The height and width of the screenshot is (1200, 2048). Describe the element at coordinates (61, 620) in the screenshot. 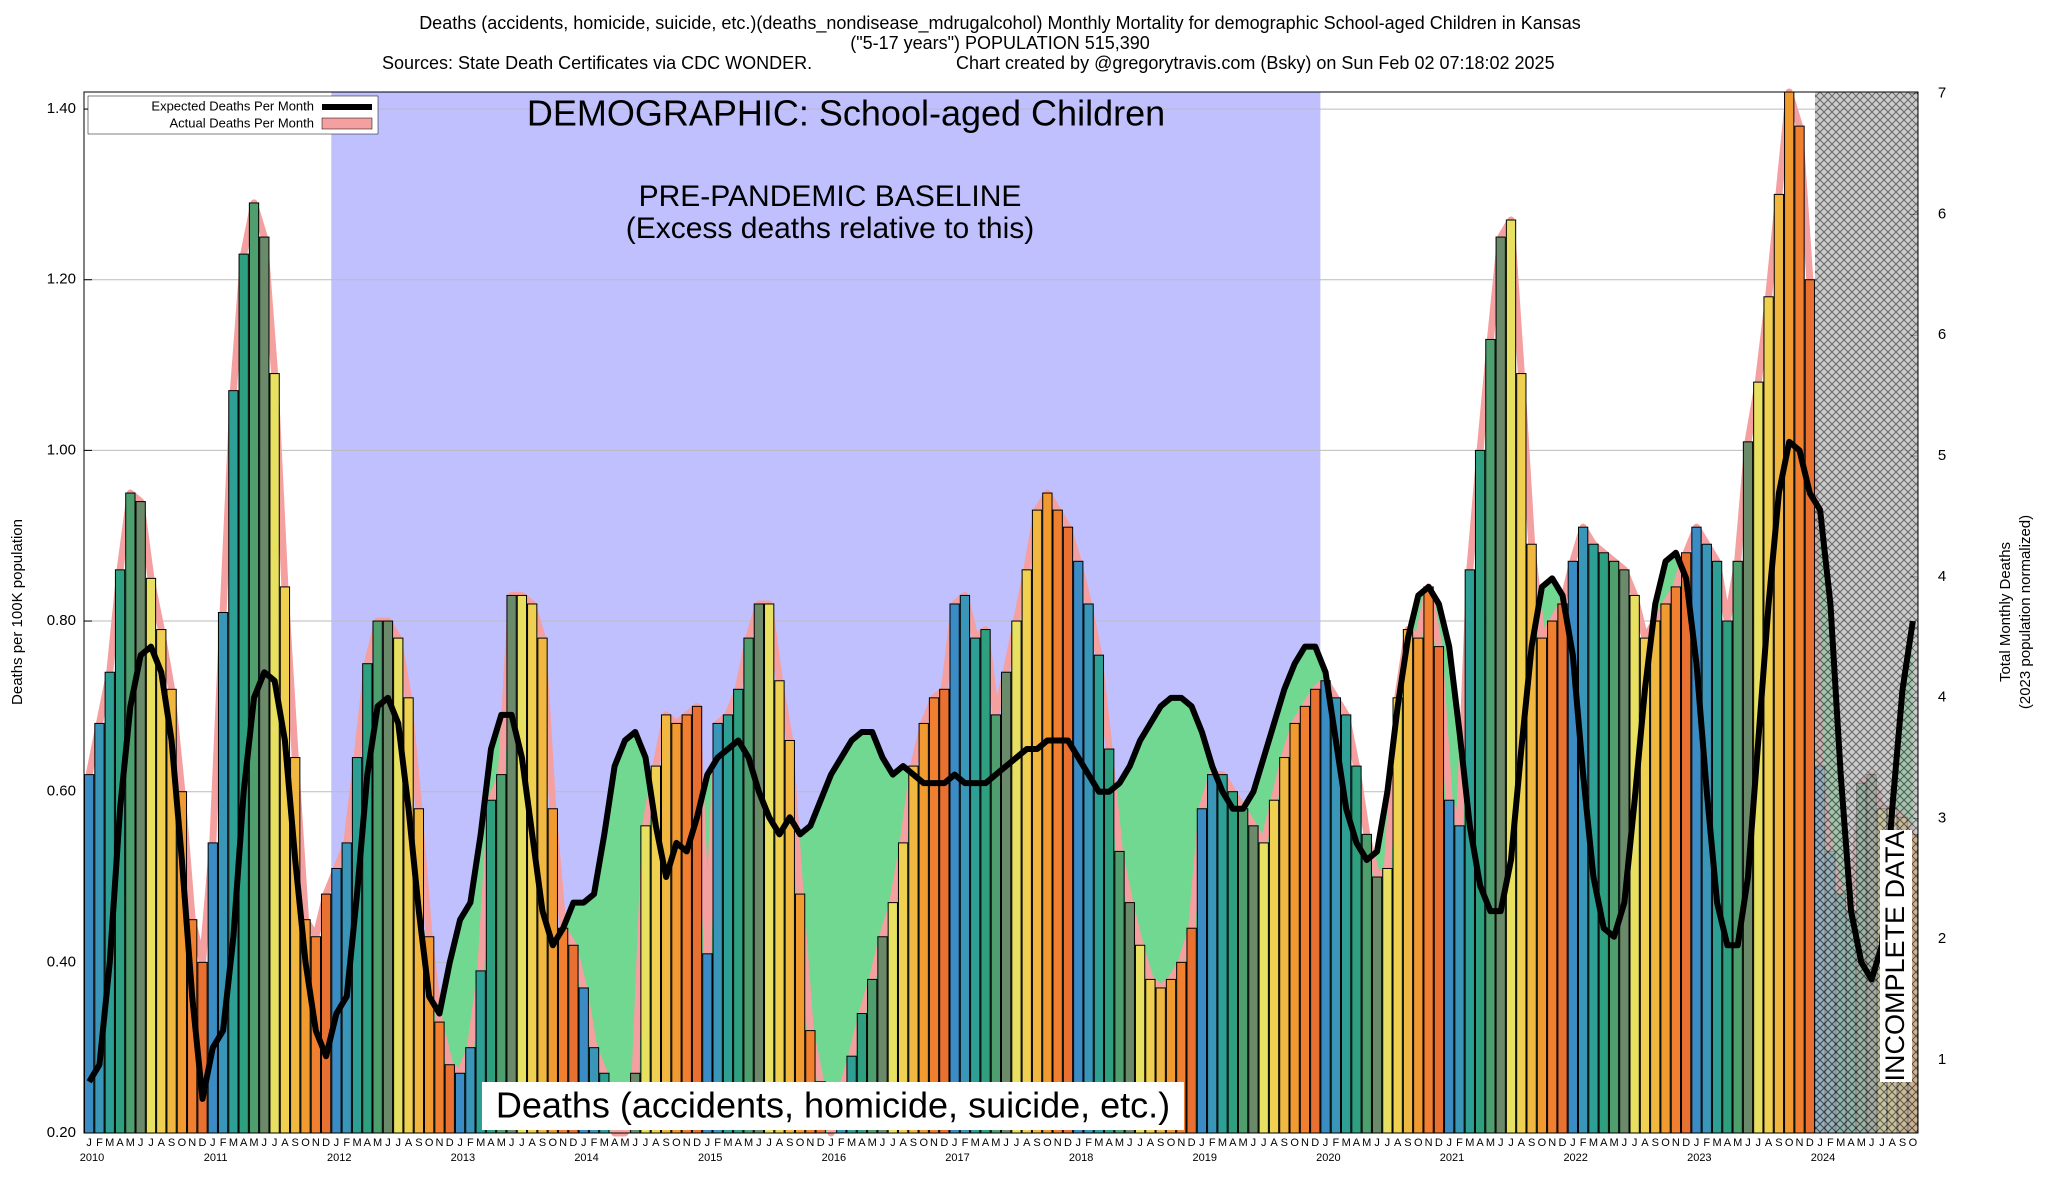

I see `y-tick-label: 0.80` at that location.